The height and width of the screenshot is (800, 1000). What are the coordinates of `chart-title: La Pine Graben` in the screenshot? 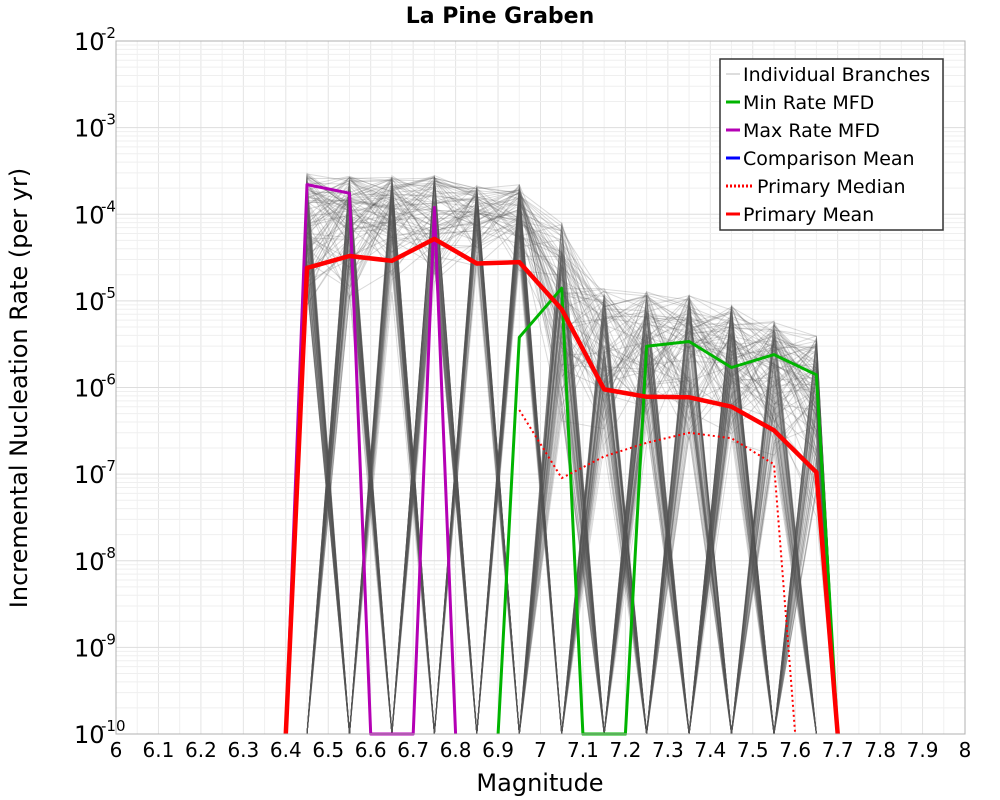 It's located at (500, 16).